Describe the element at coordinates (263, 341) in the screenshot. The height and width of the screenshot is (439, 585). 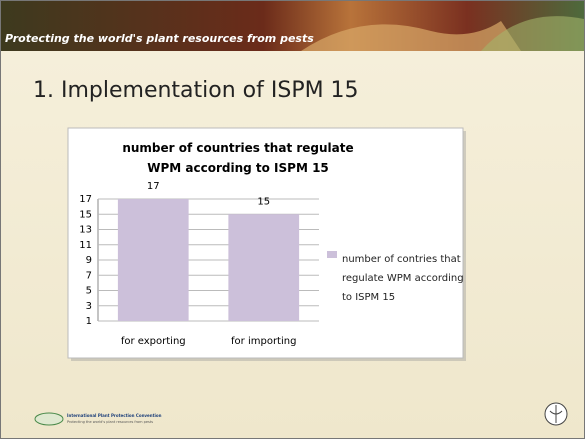
I see `x-tick-label: for importing` at that location.